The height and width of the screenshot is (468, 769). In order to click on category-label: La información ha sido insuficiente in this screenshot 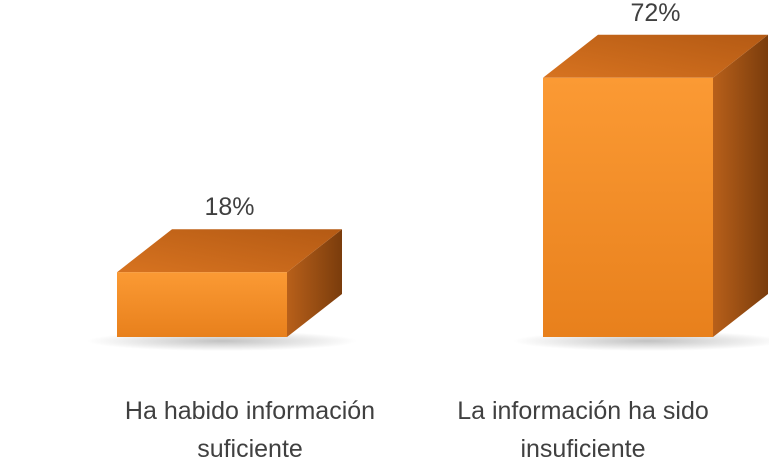, I will do `click(583, 430)`.